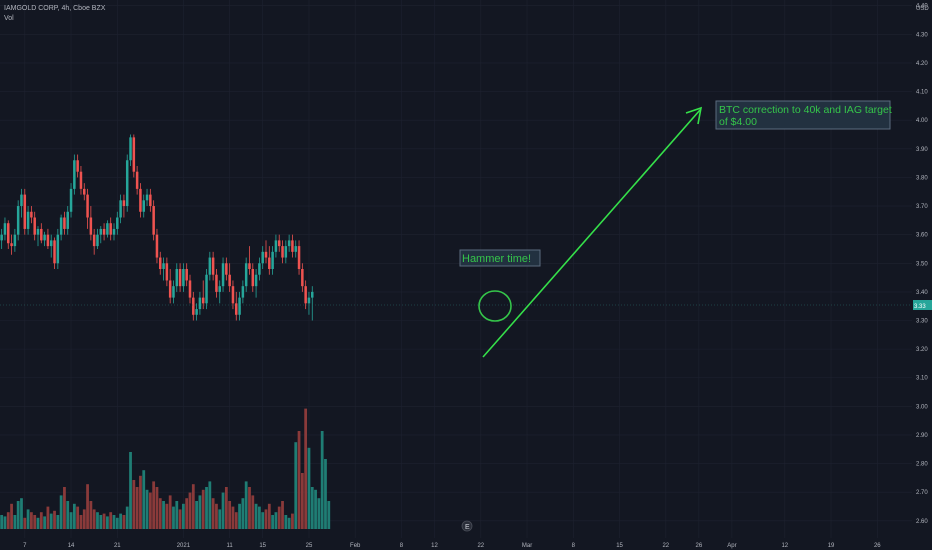 The height and width of the screenshot is (550, 932). I want to click on hammer-label-box, so click(500, 258).